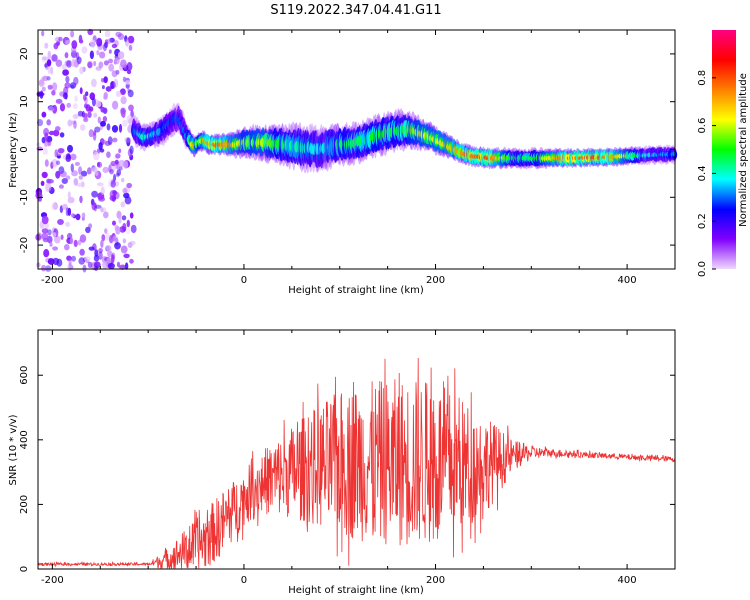  Describe the element at coordinates (24, 54) in the screenshot. I see `spectrogram-y-tick-label: 20` at that location.